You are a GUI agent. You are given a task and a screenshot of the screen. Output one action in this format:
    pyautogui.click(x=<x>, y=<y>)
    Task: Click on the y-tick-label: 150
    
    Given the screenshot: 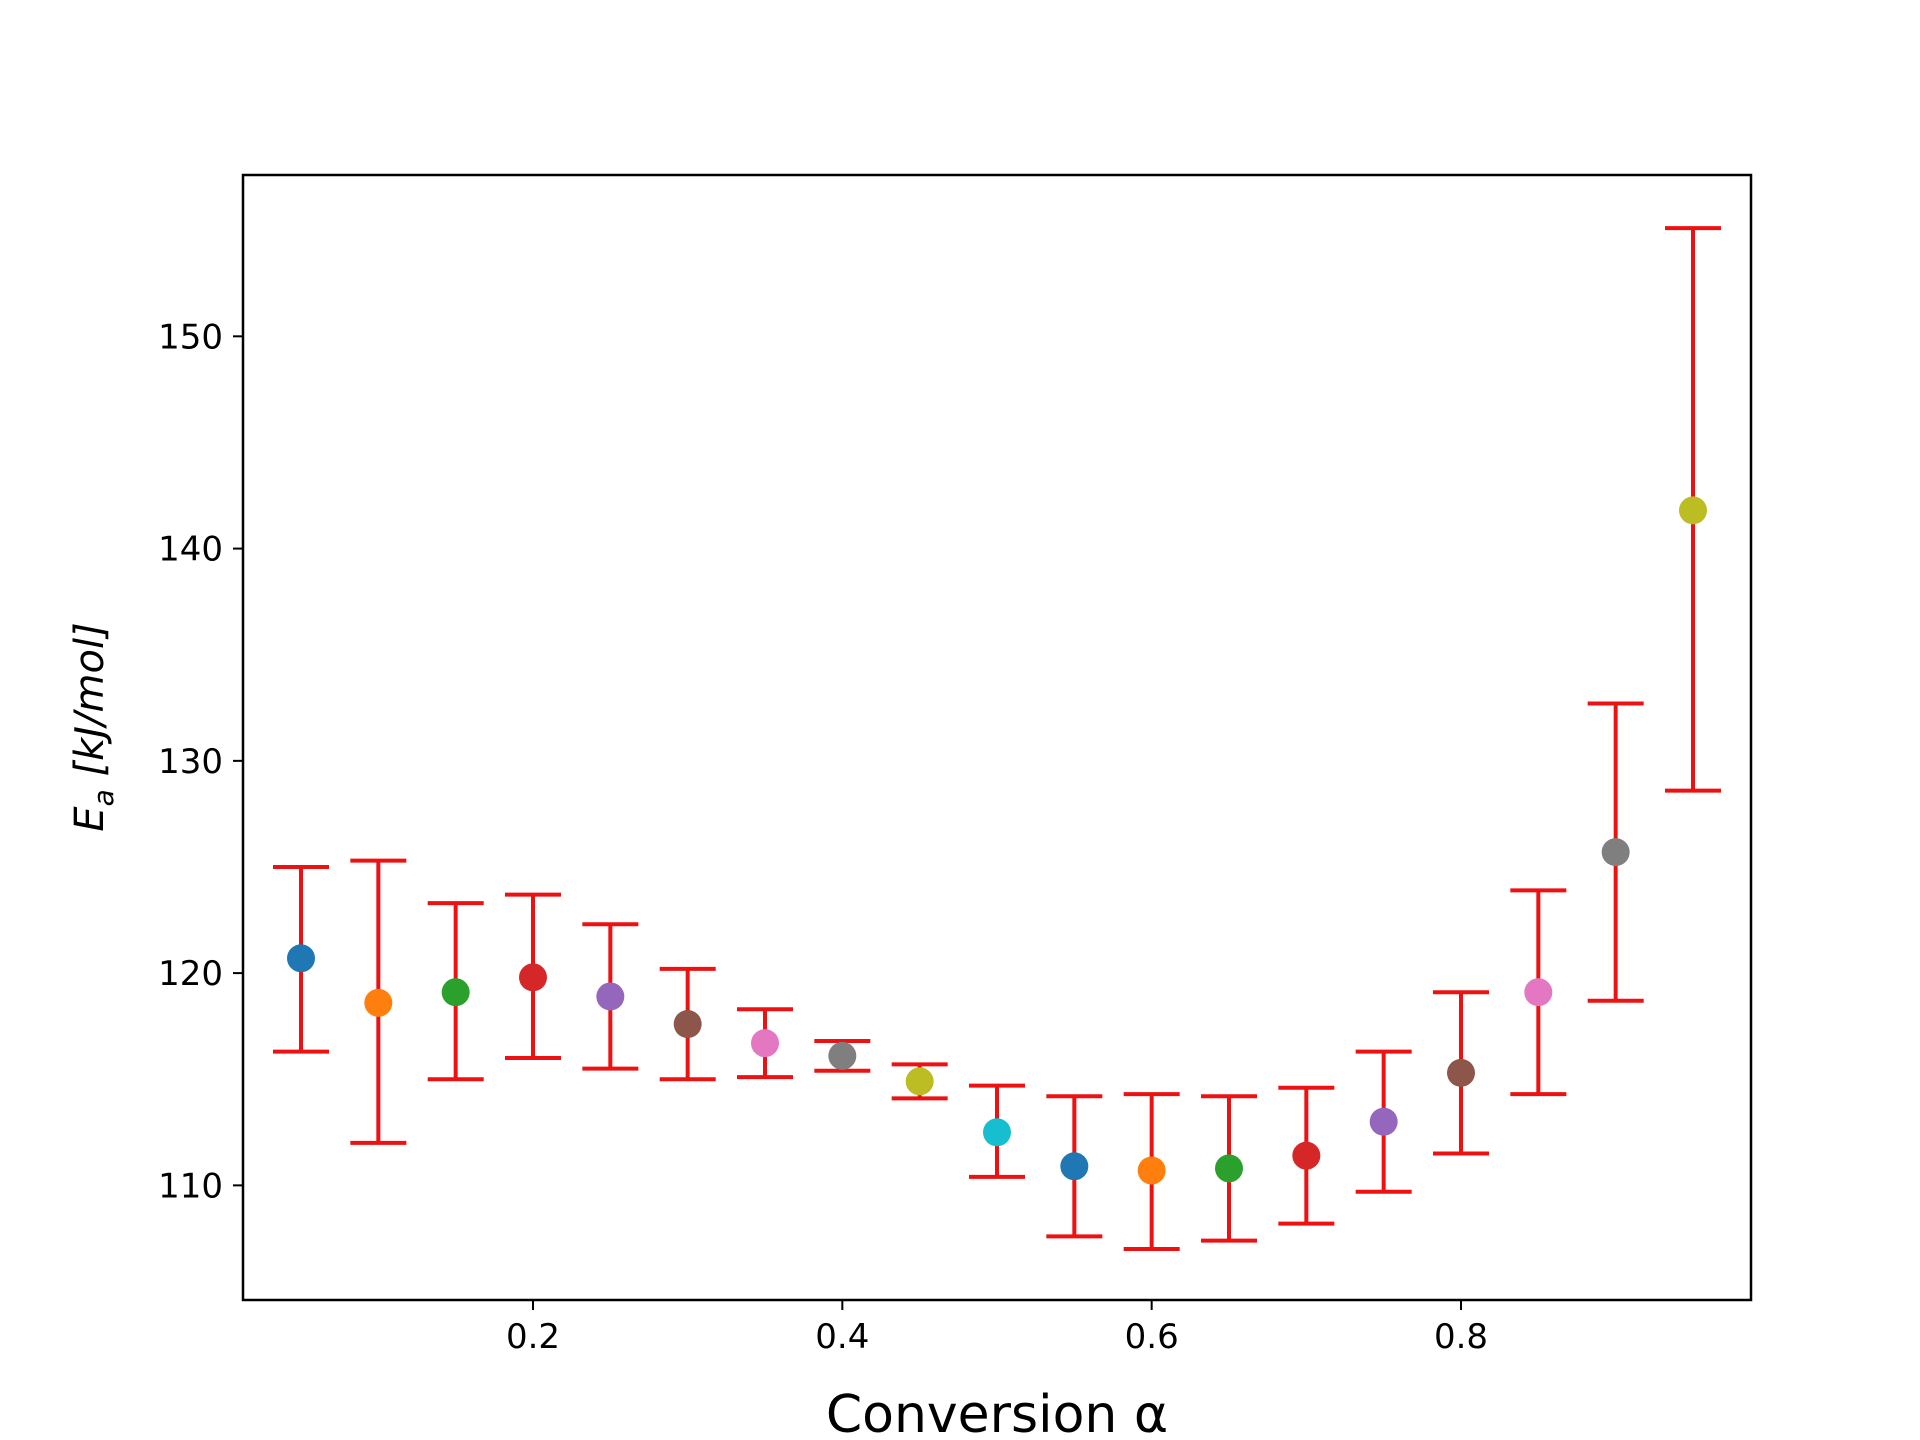 What is the action you would take?
    pyautogui.click(x=190, y=337)
    